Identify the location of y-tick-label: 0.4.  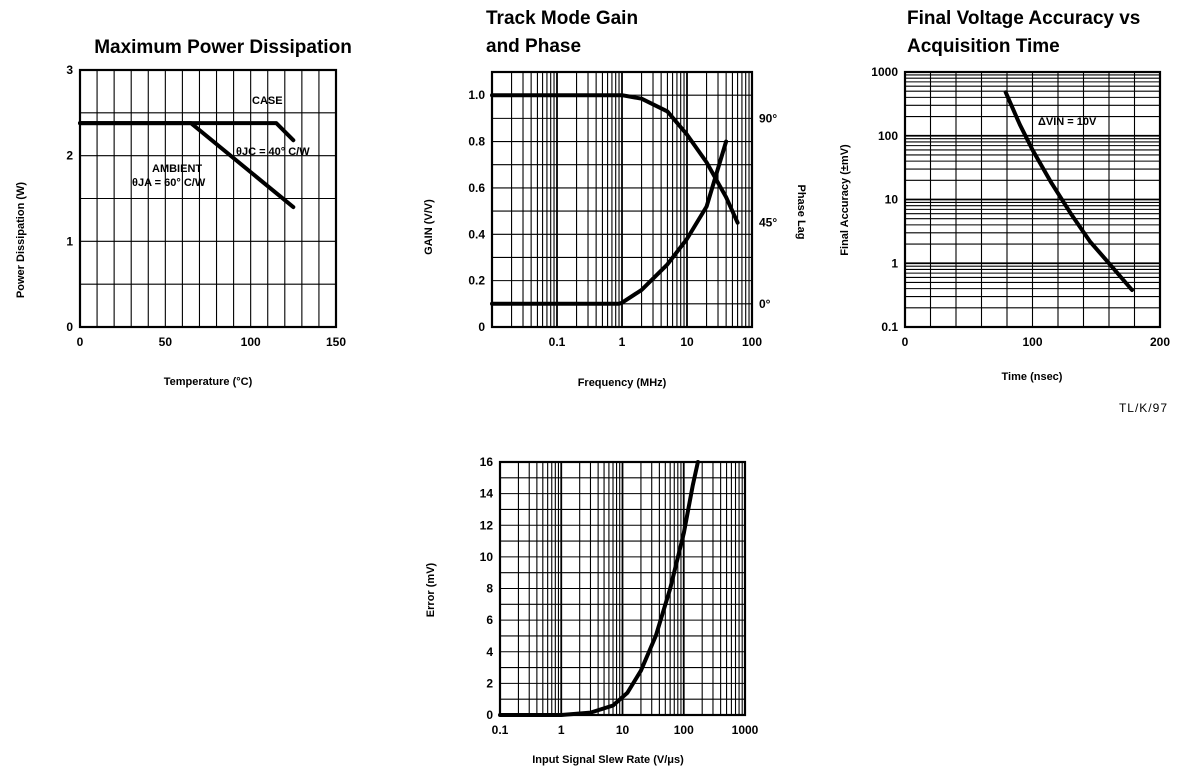
(476, 234).